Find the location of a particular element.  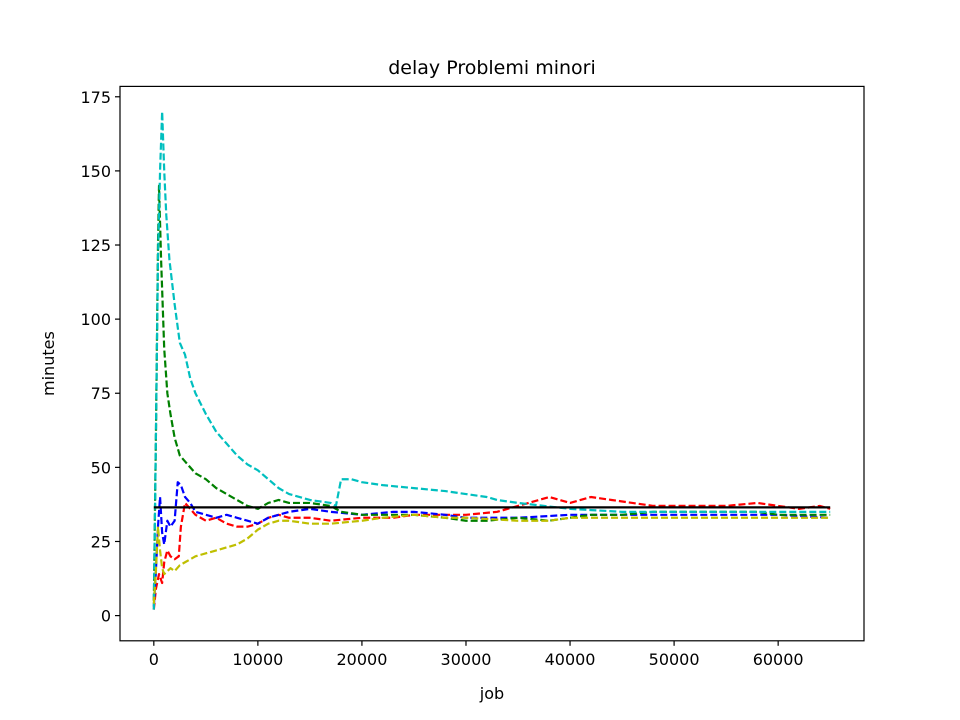

y-tick-label: 125 is located at coordinates (95, 245).